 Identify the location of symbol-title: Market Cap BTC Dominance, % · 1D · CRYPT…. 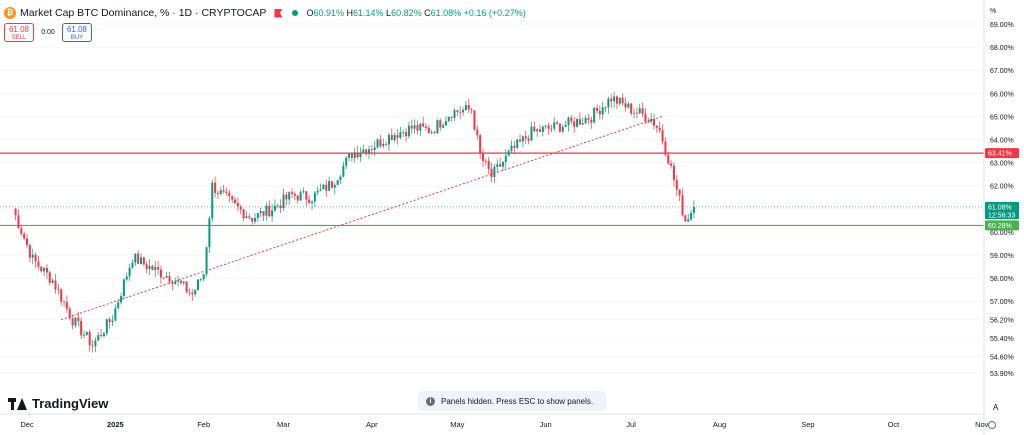
(143, 13).